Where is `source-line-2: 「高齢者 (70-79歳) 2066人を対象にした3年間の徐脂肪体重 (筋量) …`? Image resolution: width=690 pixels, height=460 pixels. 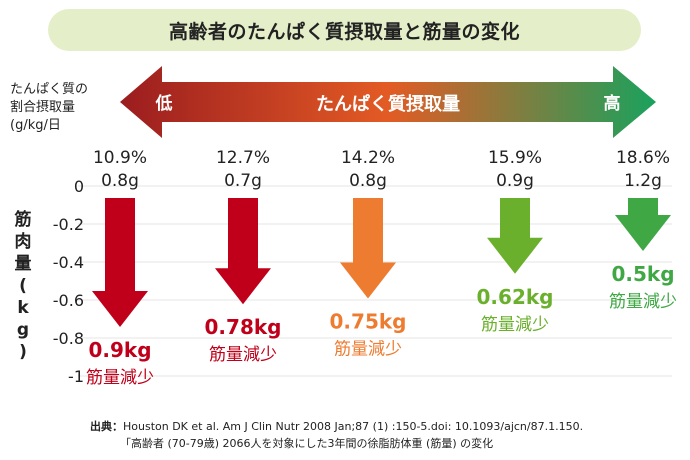
source-line-2: 「高齢者 (70-79歳) 2066人を対象にした3年間の徐脂肪体重 (筋量) … is located at coordinates (307, 443).